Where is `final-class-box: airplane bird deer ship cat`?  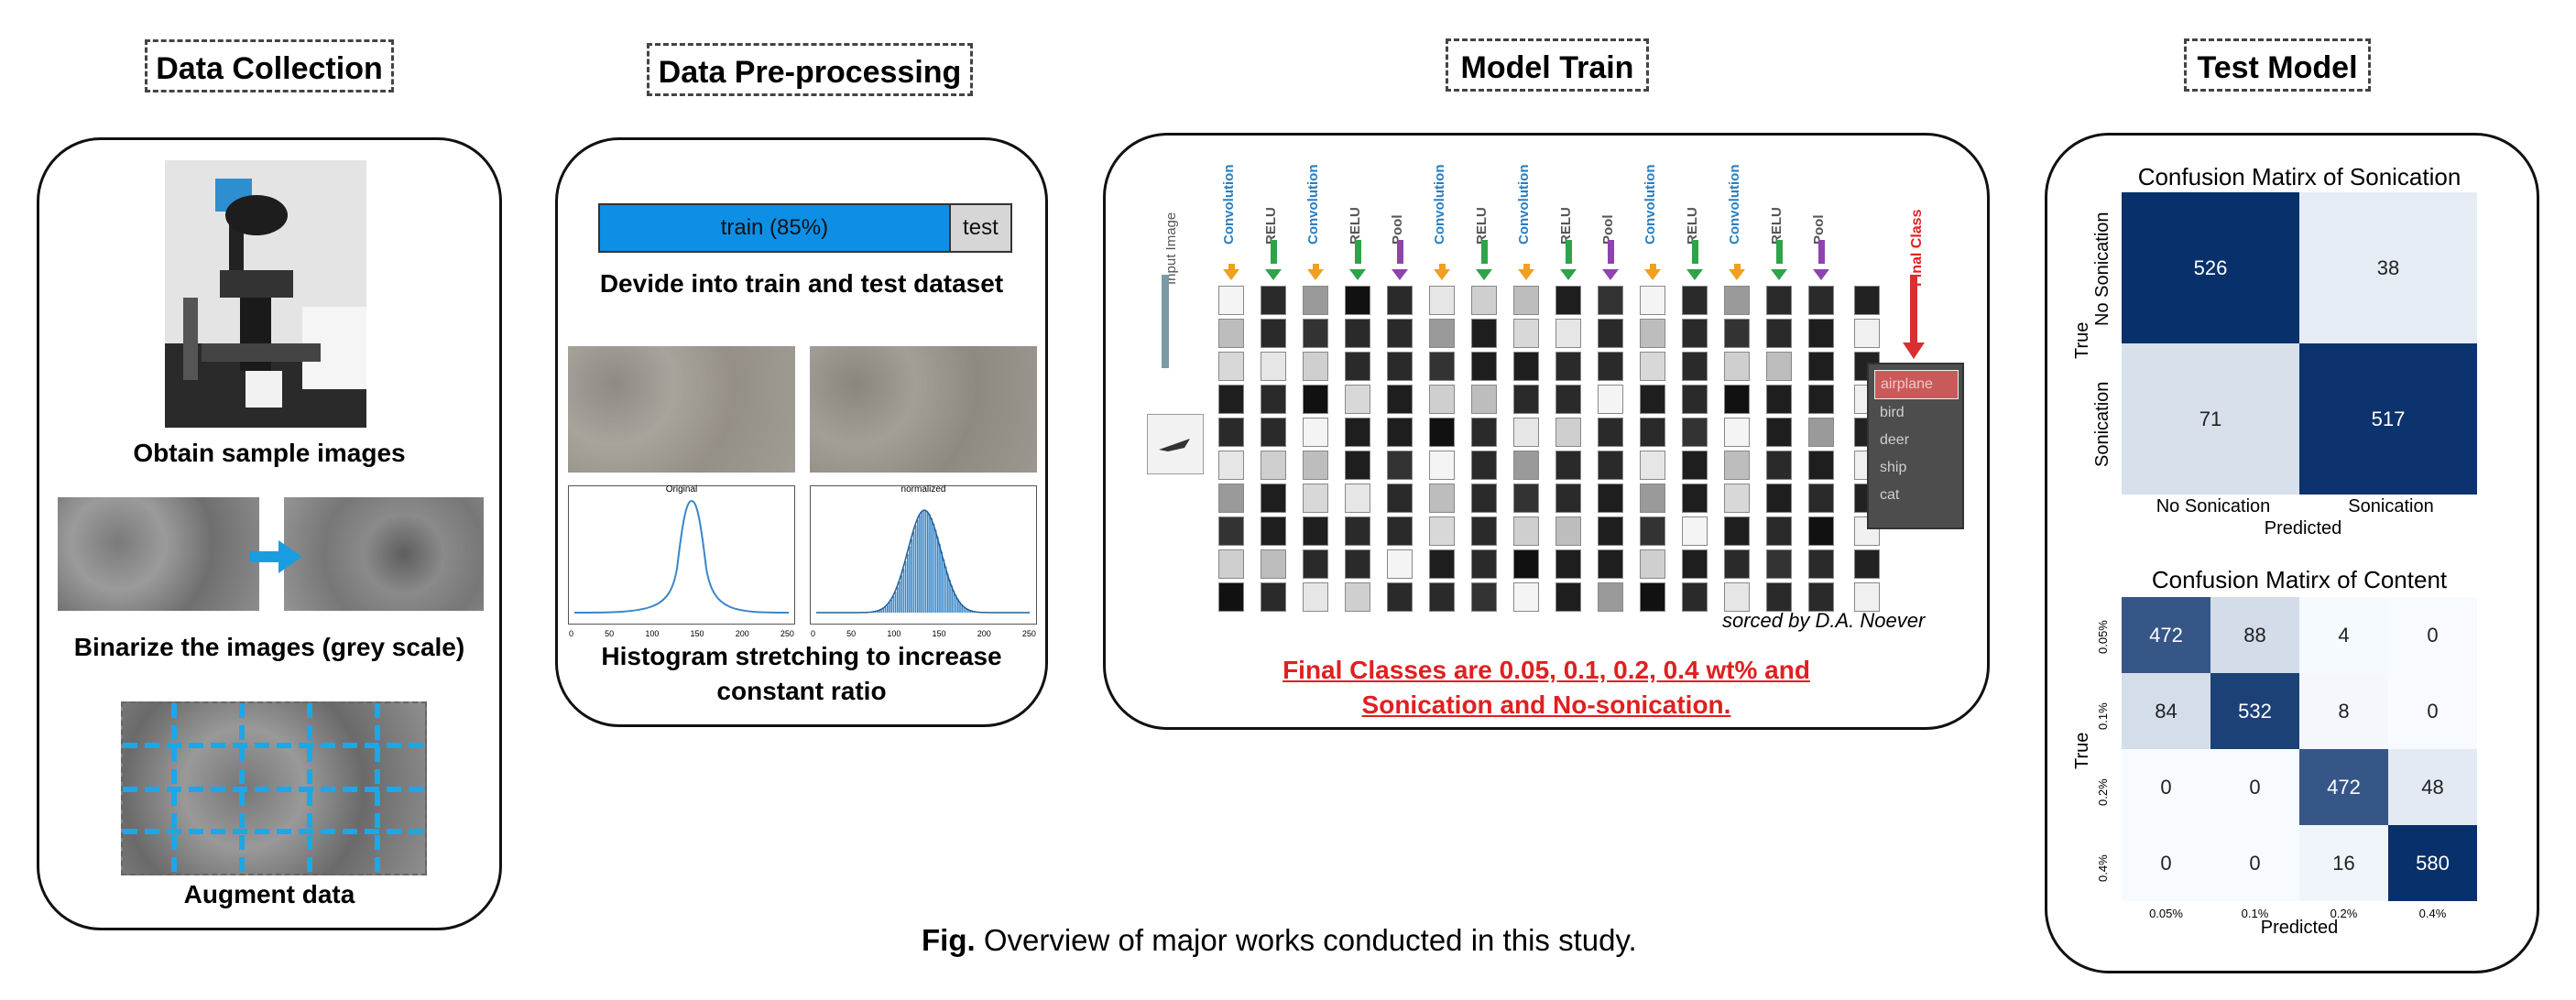
final-class-box: airplane bird deer ship cat is located at coordinates (1915, 446).